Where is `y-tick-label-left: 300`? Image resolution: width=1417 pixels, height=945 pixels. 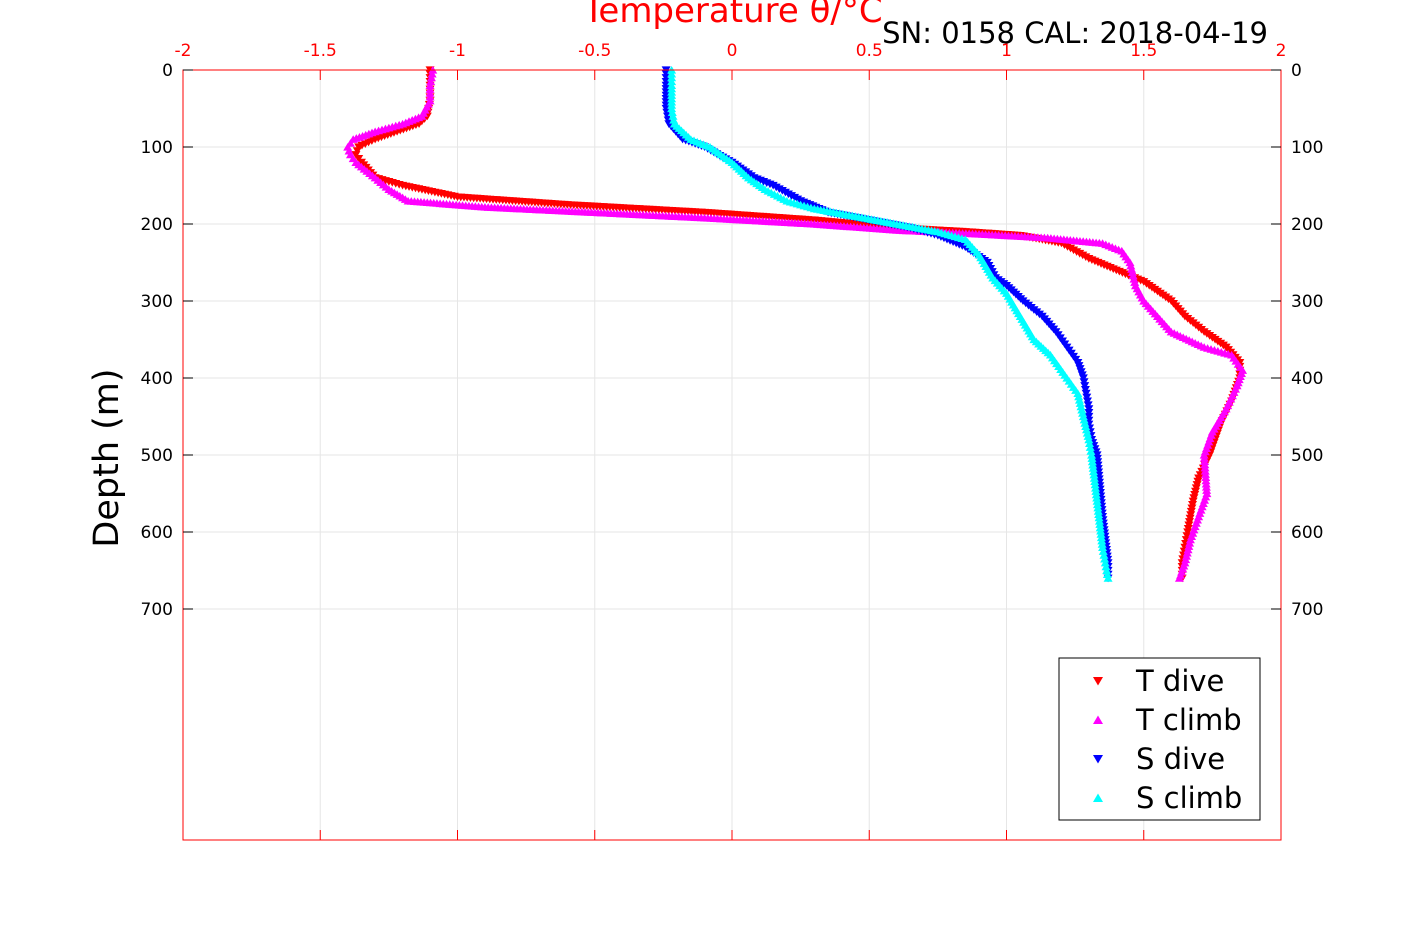 y-tick-label-left: 300 is located at coordinates (157, 302).